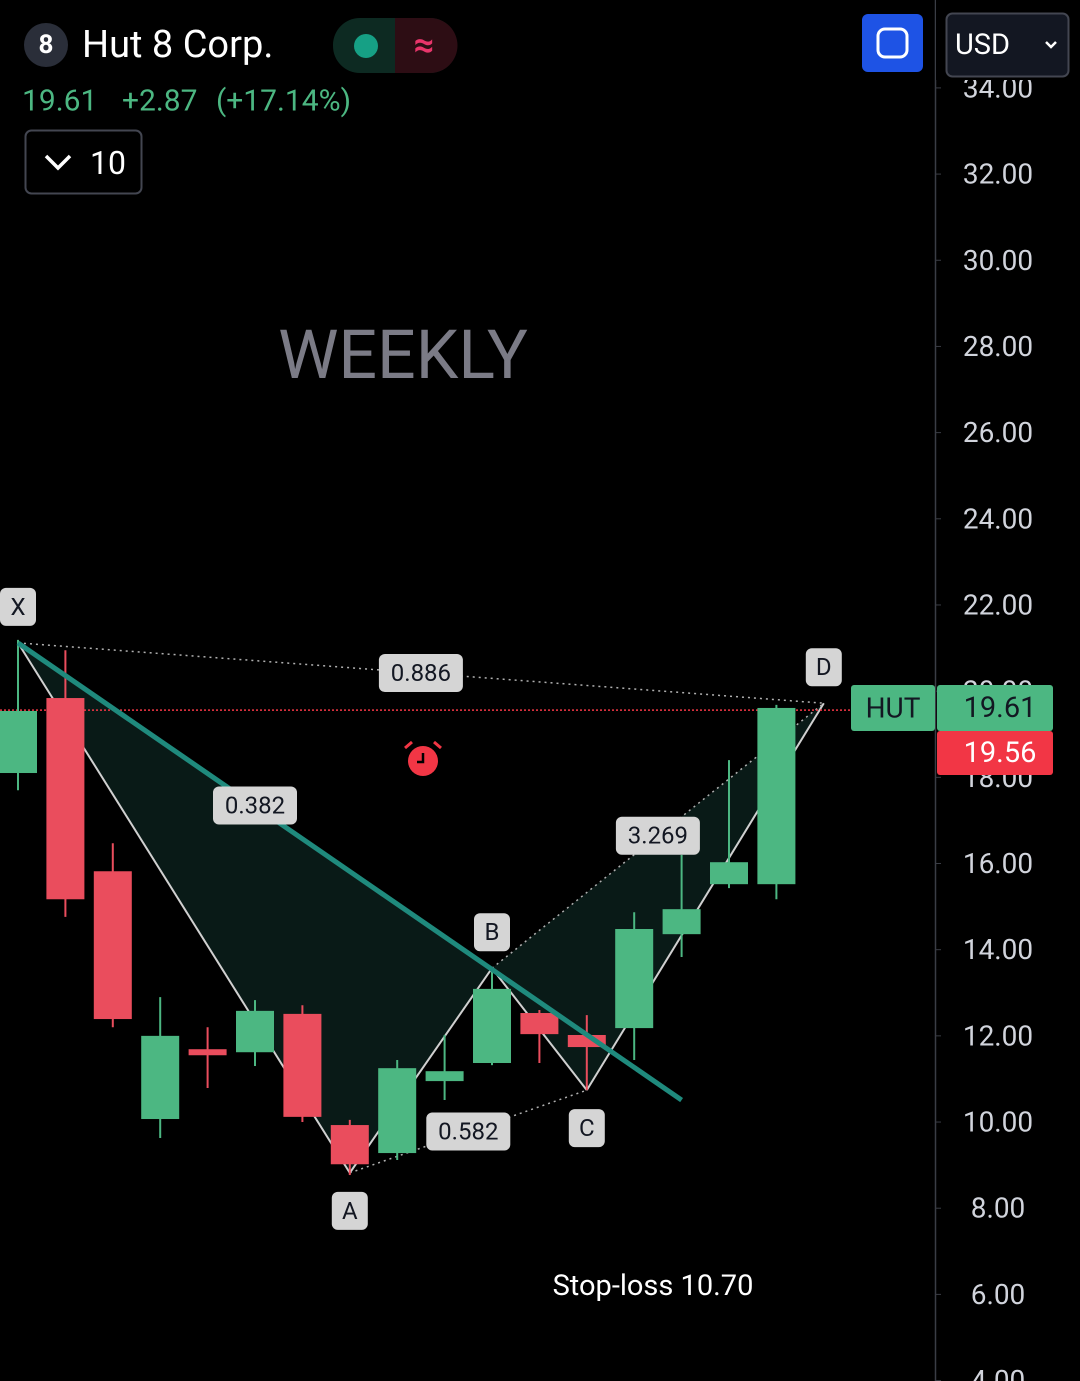 The height and width of the screenshot is (1381, 1080). I want to click on price-badge, so click(995, 707).